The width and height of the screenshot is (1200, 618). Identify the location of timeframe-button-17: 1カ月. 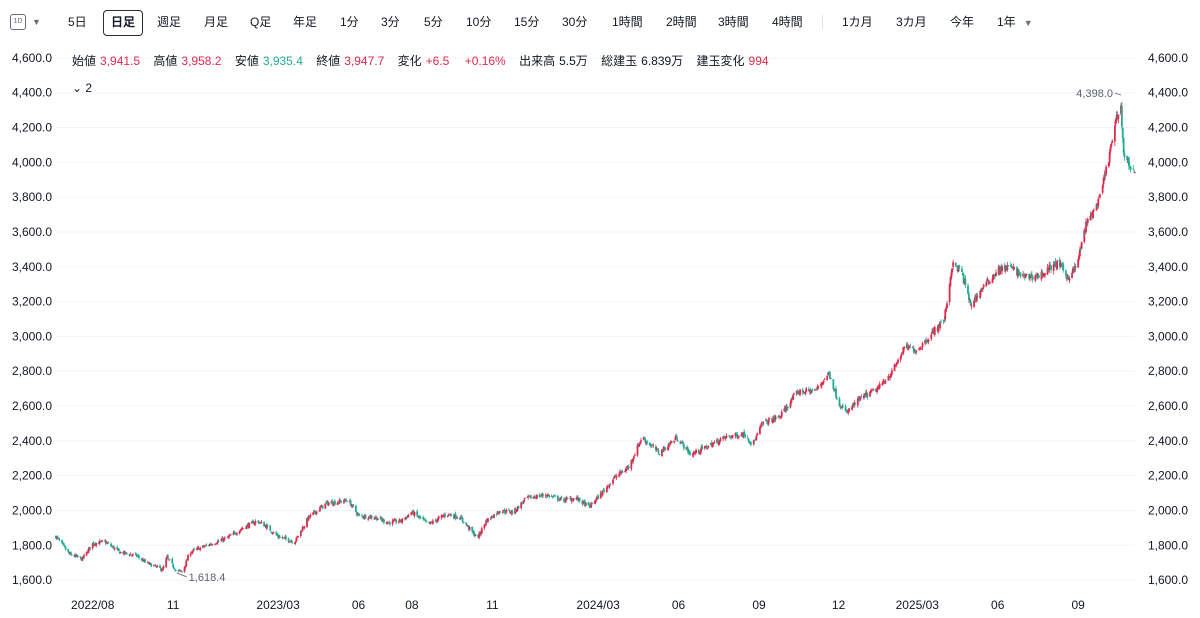
(857, 22).